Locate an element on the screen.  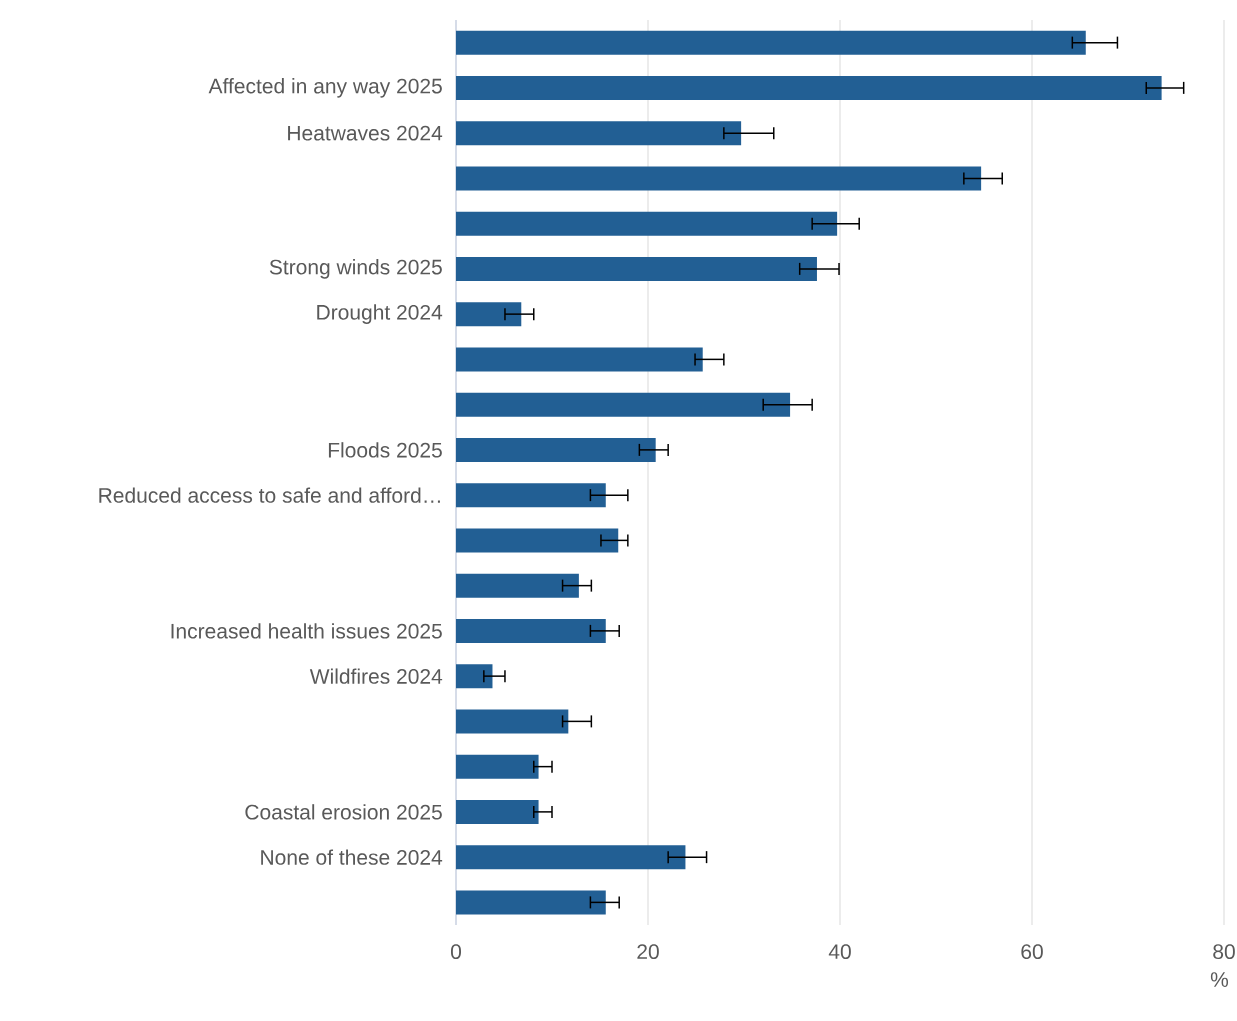
x-tick-label: 20 is located at coordinates (648, 952).